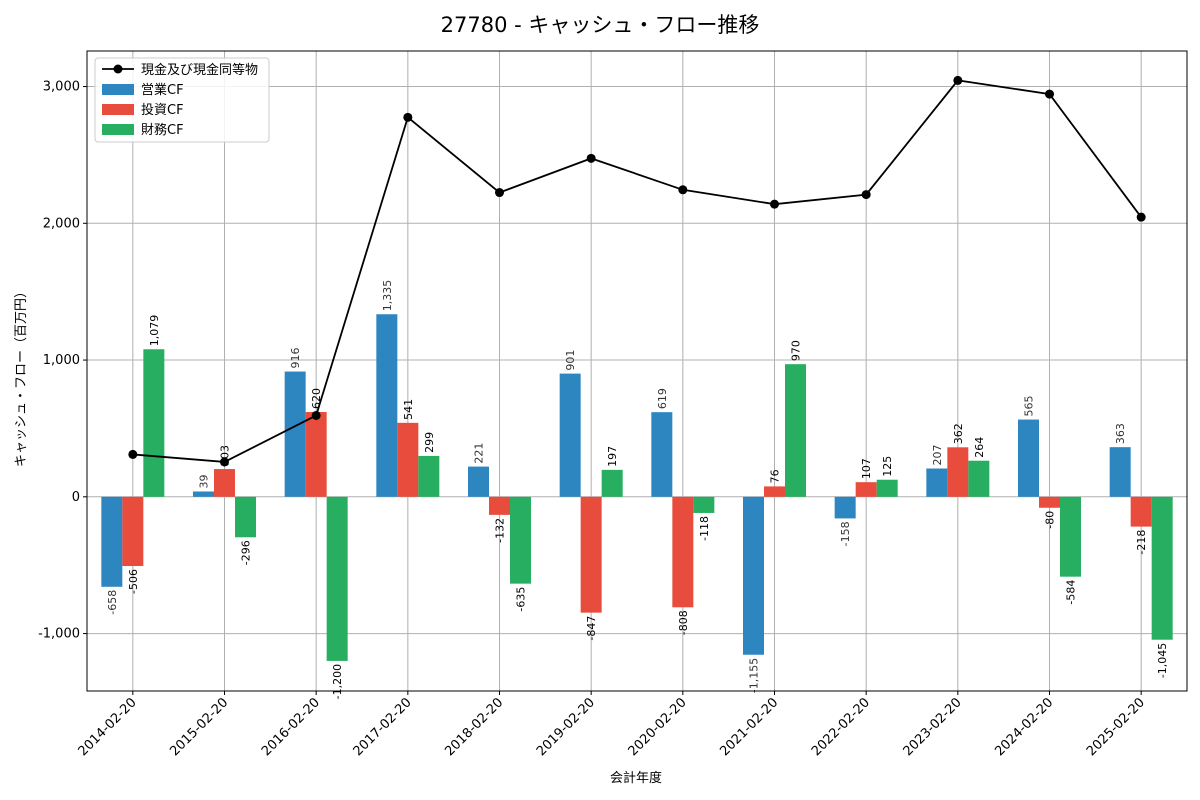 Image resolution: width=1200 pixels, height=800 pixels. What do you see at coordinates (1071, 592) in the screenshot?
I see `bar-value-label: -584` at bounding box center [1071, 592].